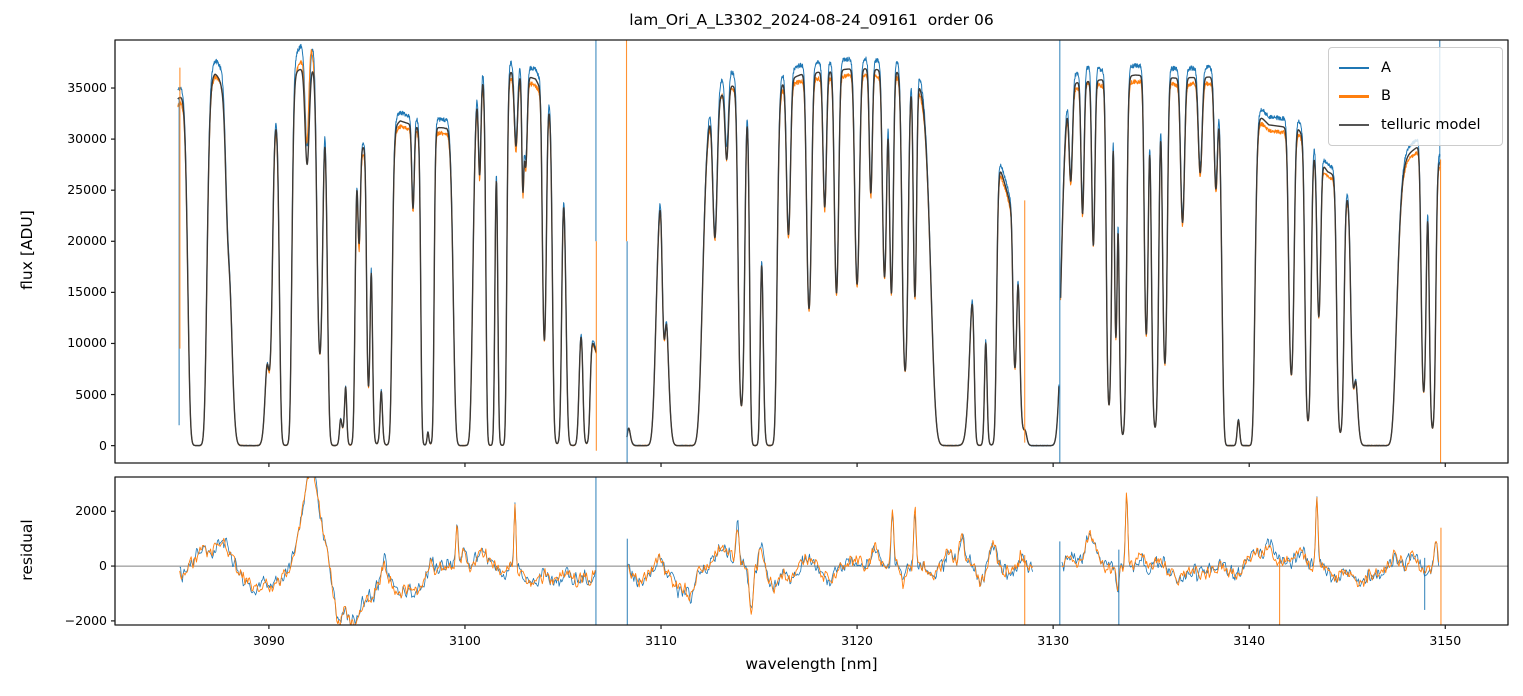  I want to click on residual-axis-label: residual, so click(27, 550).